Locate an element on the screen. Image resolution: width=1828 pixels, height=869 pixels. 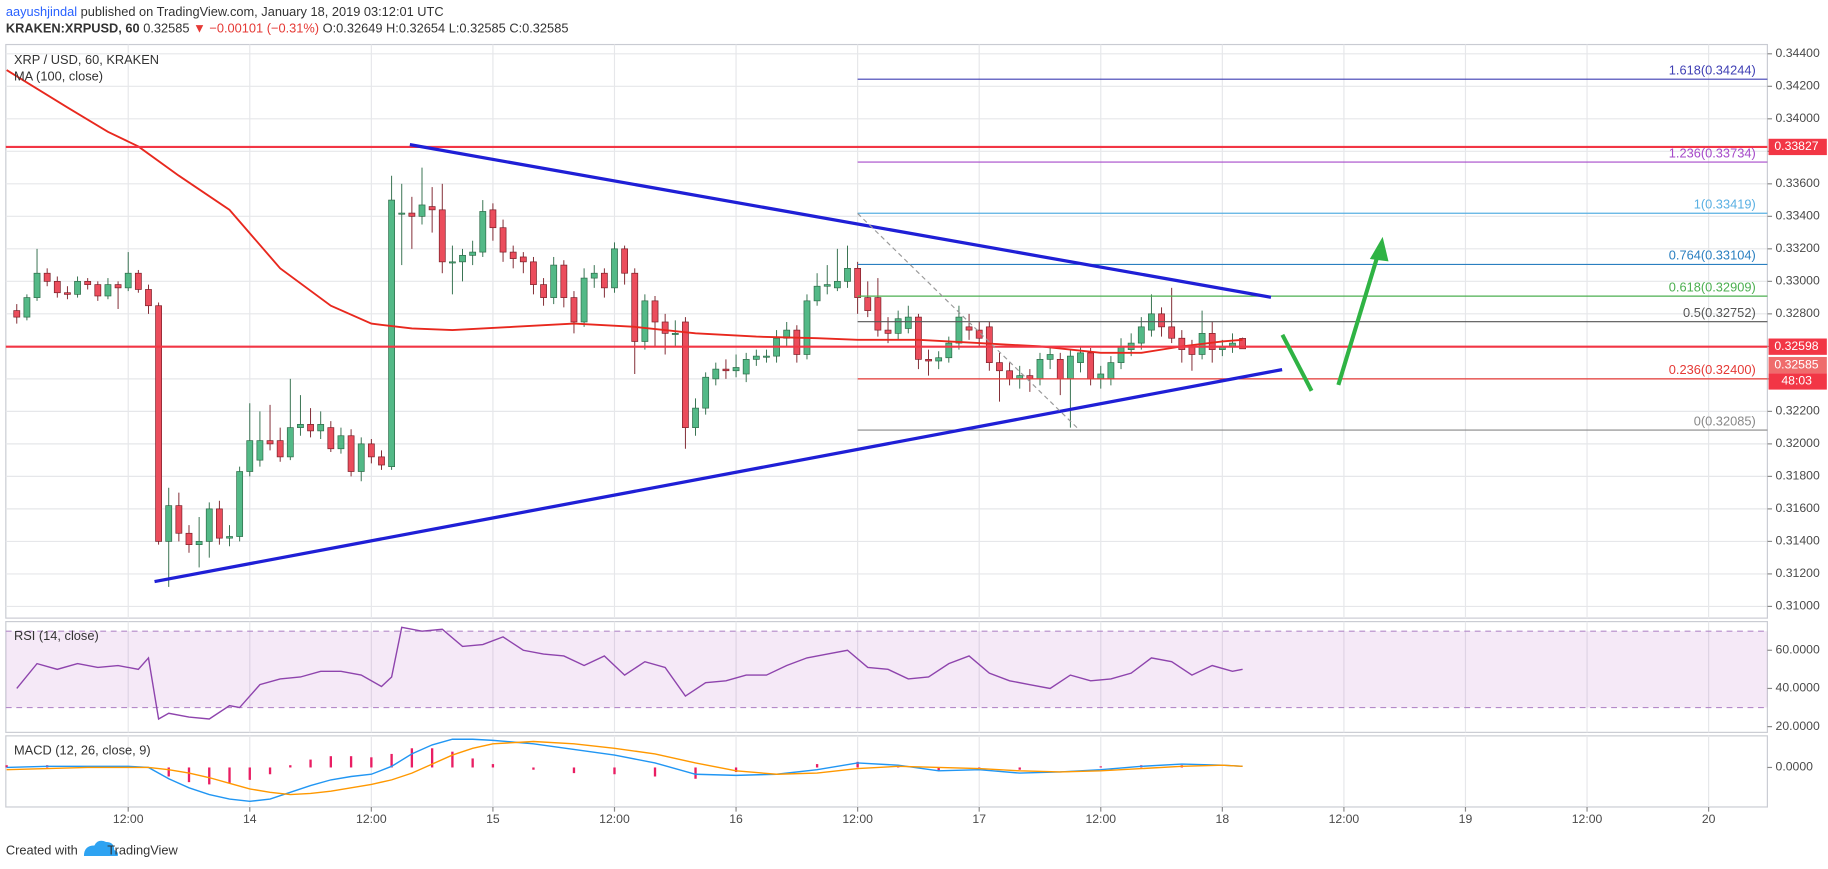
fib-label: 0.618(0.32909) is located at coordinates (1712, 286).